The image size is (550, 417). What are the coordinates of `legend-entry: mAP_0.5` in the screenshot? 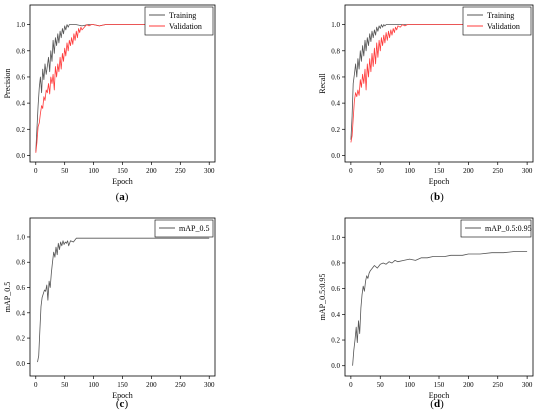 It's located at (194, 228).